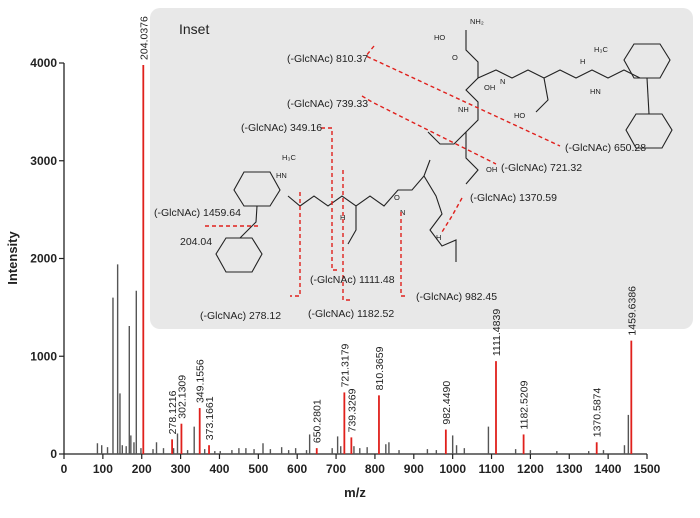 The width and height of the screenshot is (700, 518). I want to click on peak-label: 349.1556, so click(201, 381).